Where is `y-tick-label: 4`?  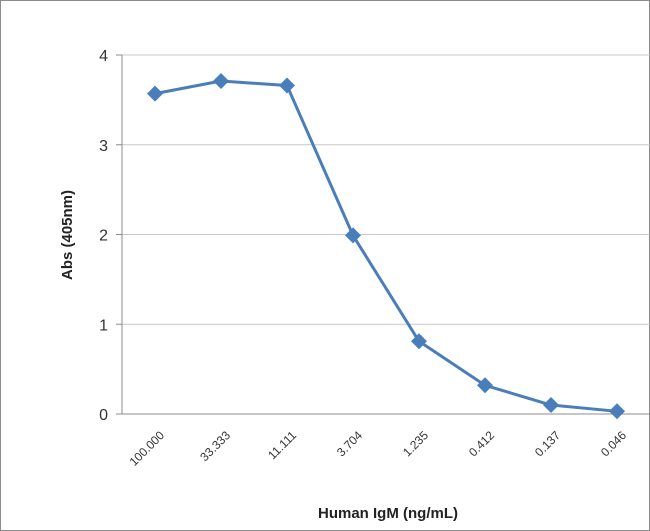 y-tick-label: 4 is located at coordinates (103, 56).